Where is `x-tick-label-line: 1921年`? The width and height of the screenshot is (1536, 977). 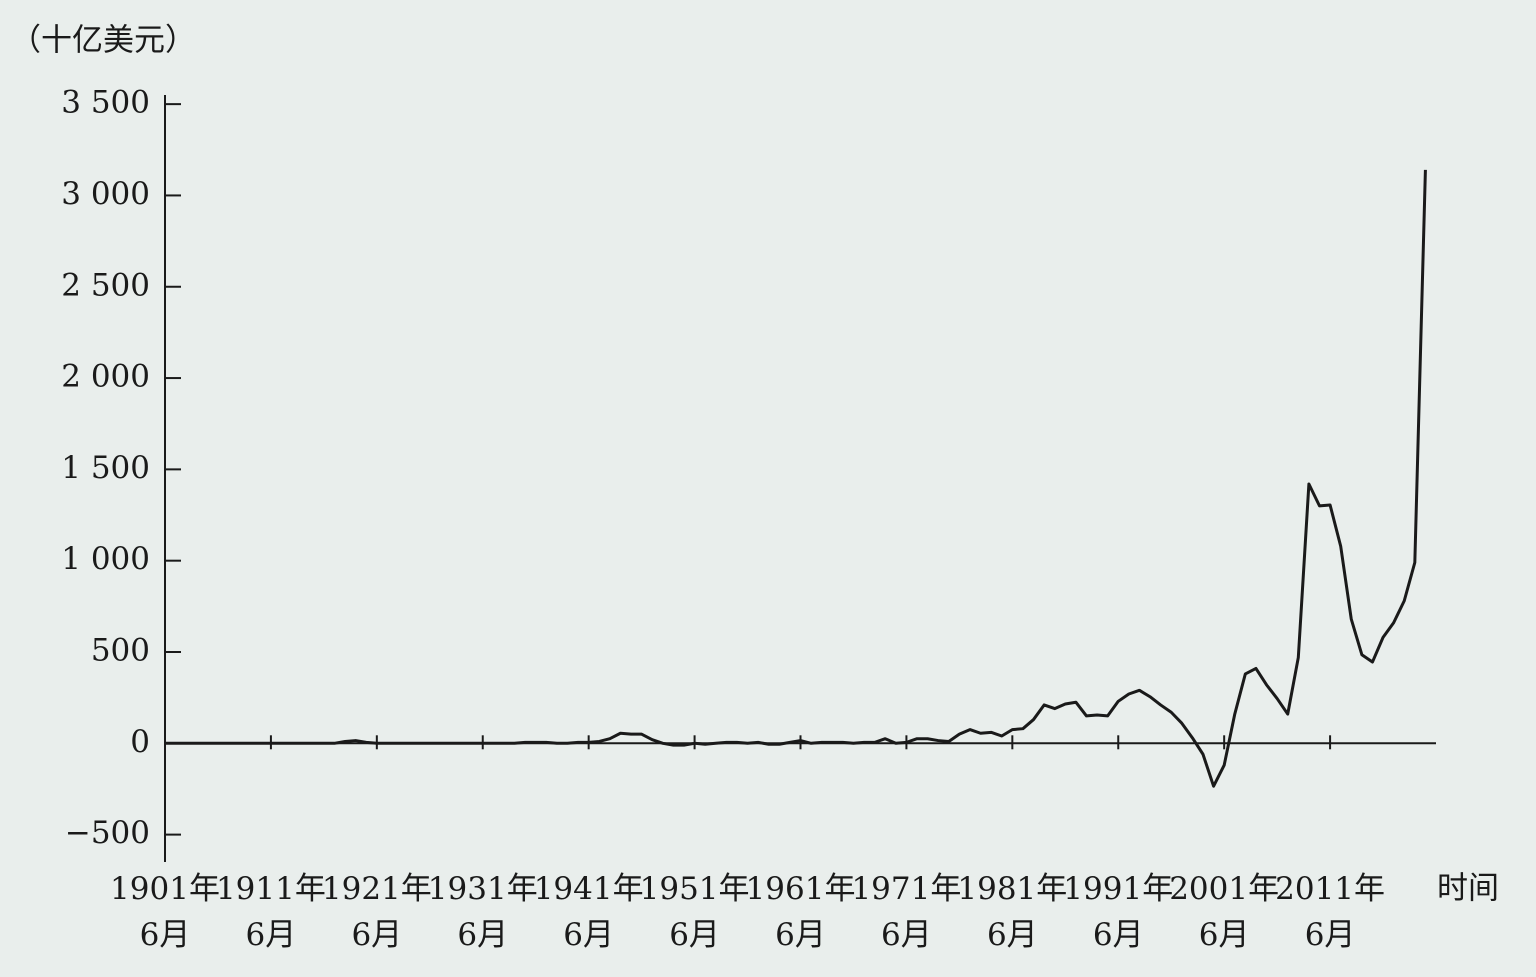
x-tick-label-line: 1921年 is located at coordinates (377, 889).